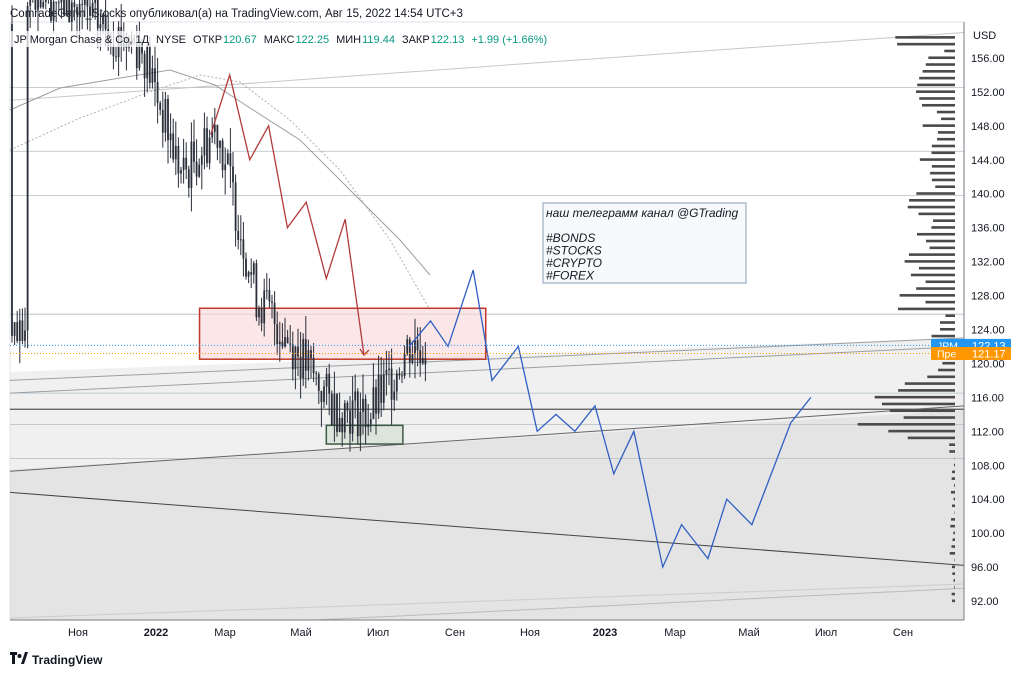 This screenshot has height=676, width=1024. Describe the element at coordinates (56, 659) in the screenshot. I see `tradingview-footer: TradingView` at that location.